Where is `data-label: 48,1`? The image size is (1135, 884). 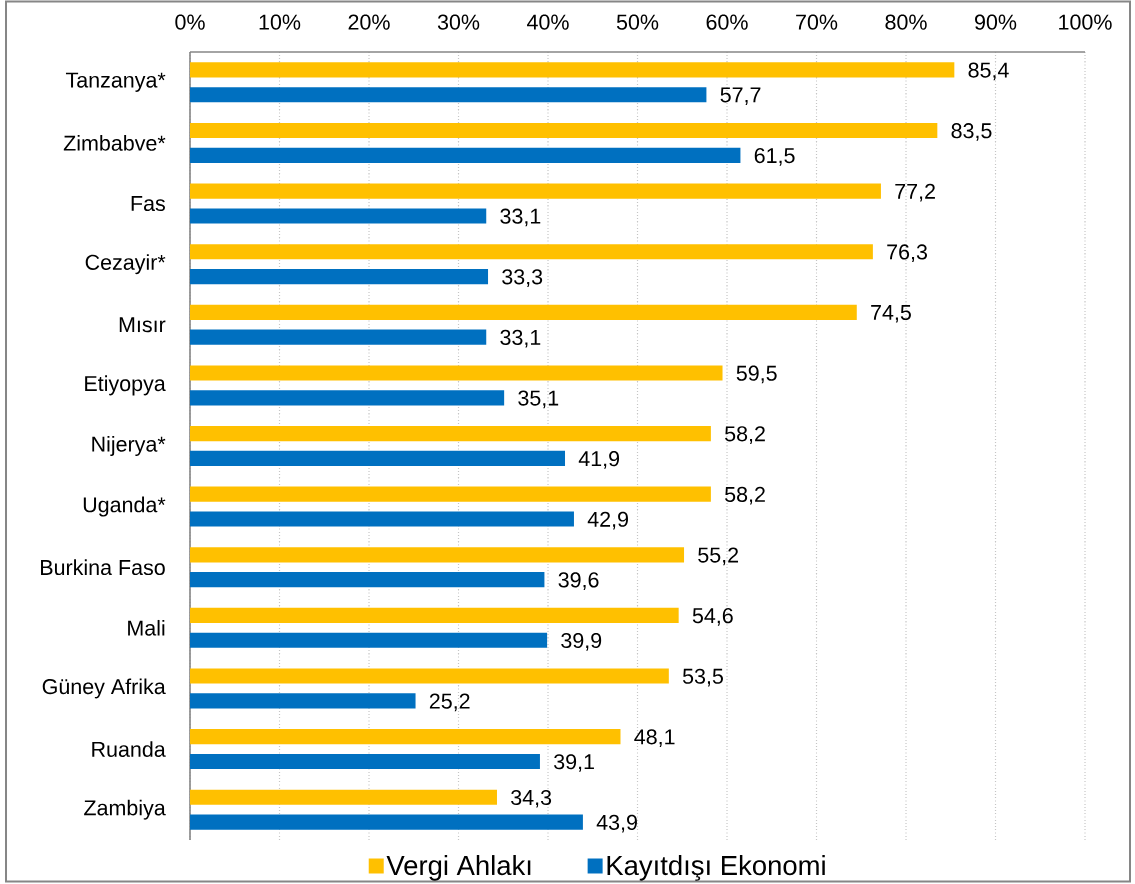
data-label: 48,1 is located at coordinates (654, 738).